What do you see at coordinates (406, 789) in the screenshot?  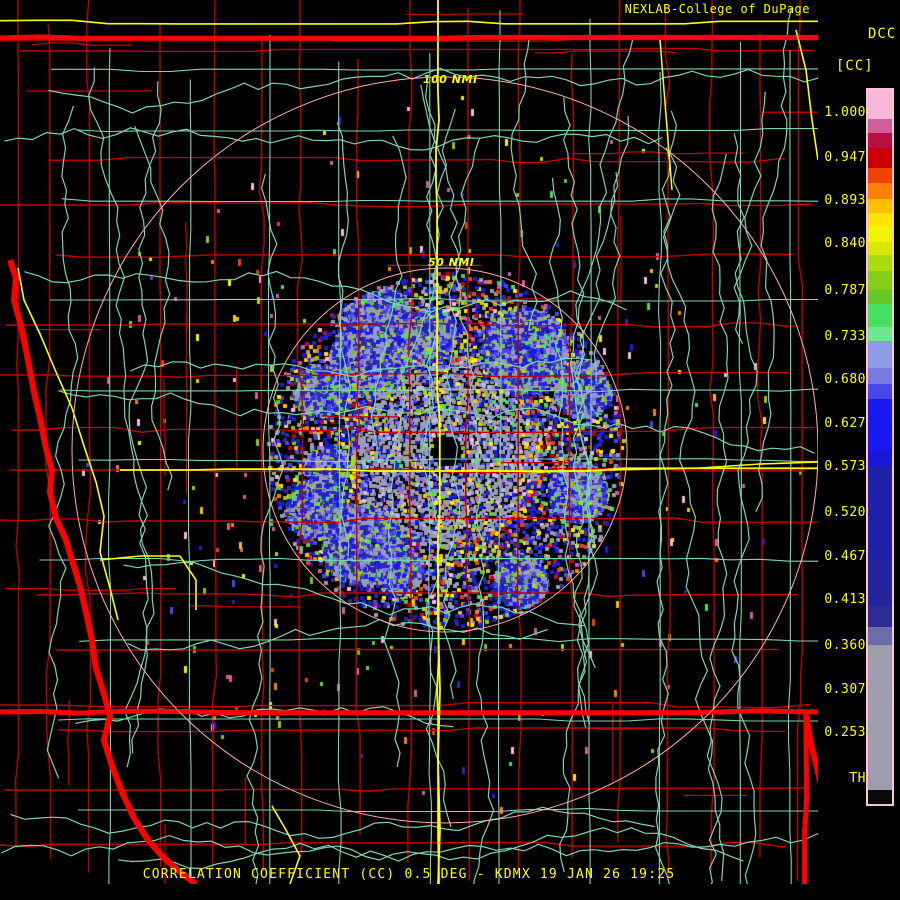 I see `county-line-h14` at bounding box center [406, 789].